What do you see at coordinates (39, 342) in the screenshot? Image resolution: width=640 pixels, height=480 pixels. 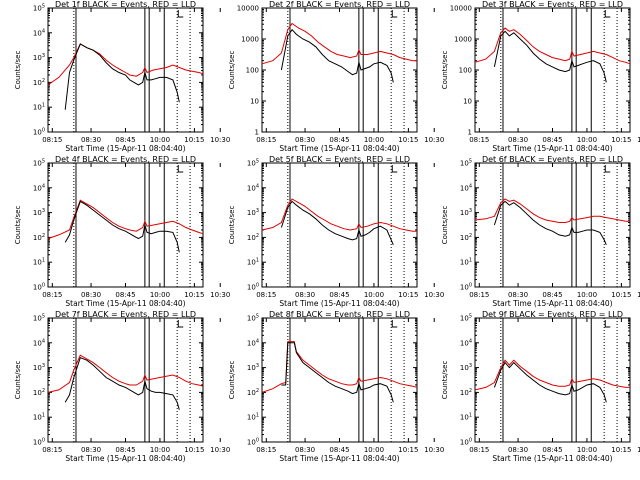 I see `y-tick-label: 104` at bounding box center [39, 342].